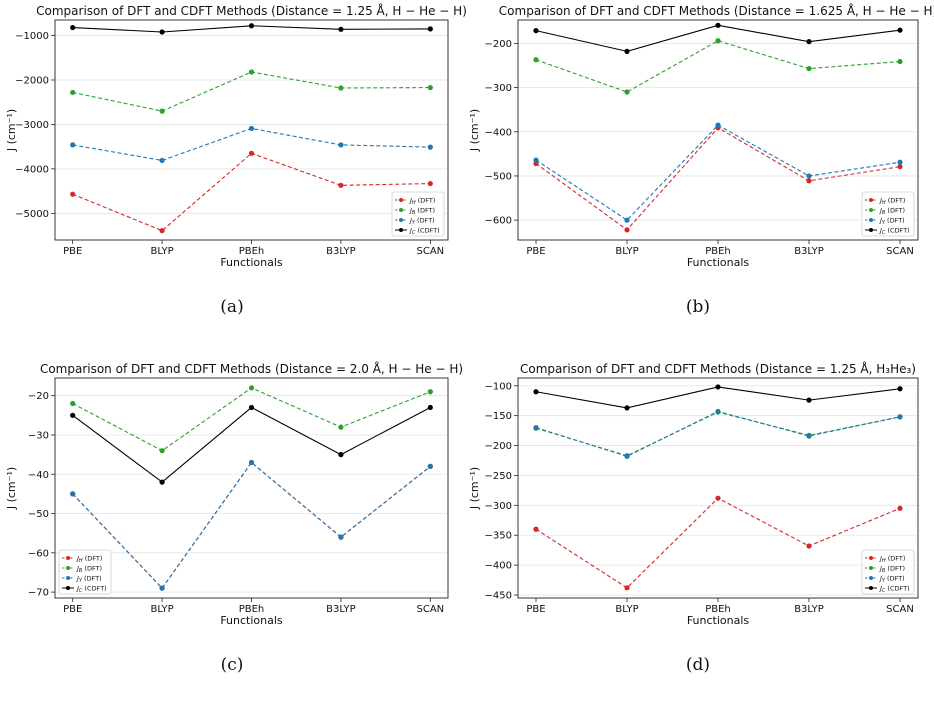 The height and width of the screenshot is (722, 934). I want to click on plot-frame, so click(251, 488).